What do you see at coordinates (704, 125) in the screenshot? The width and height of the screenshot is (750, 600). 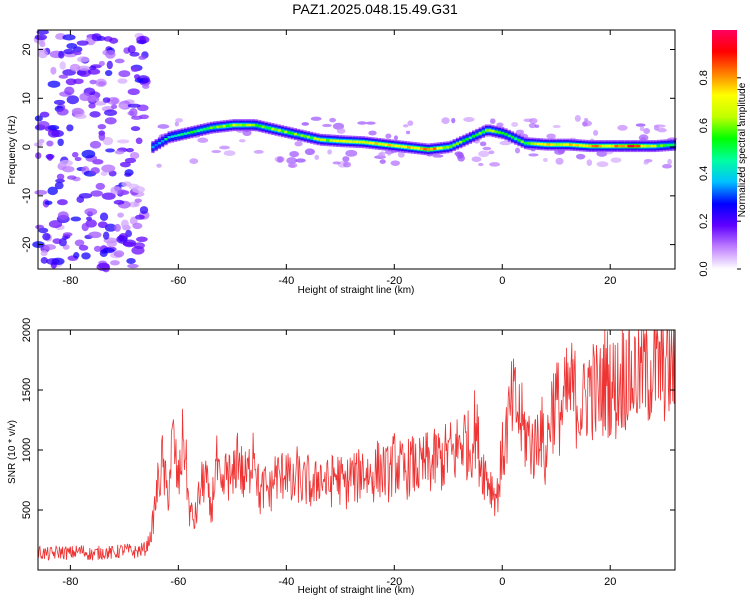 I see `colorbar-tick-label: 0.6` at bounding box center [704, 125].